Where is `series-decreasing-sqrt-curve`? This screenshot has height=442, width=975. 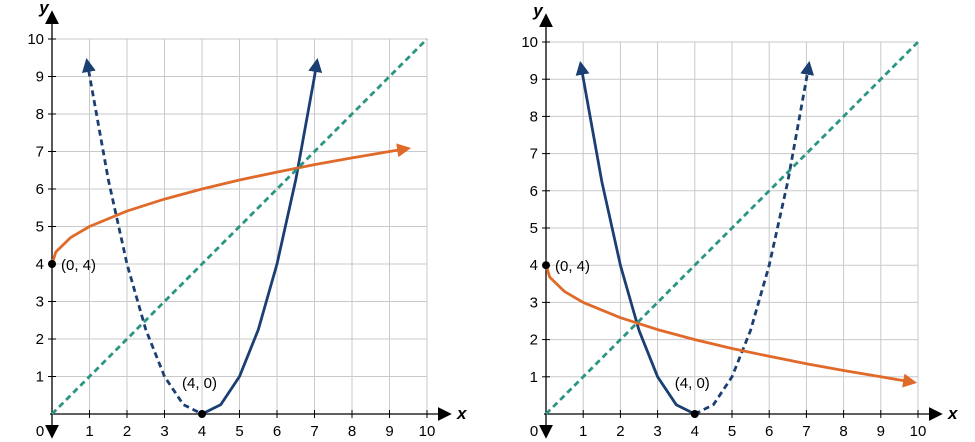 series-decreasing-sqrt-curve is located at coordinates (731, 326).